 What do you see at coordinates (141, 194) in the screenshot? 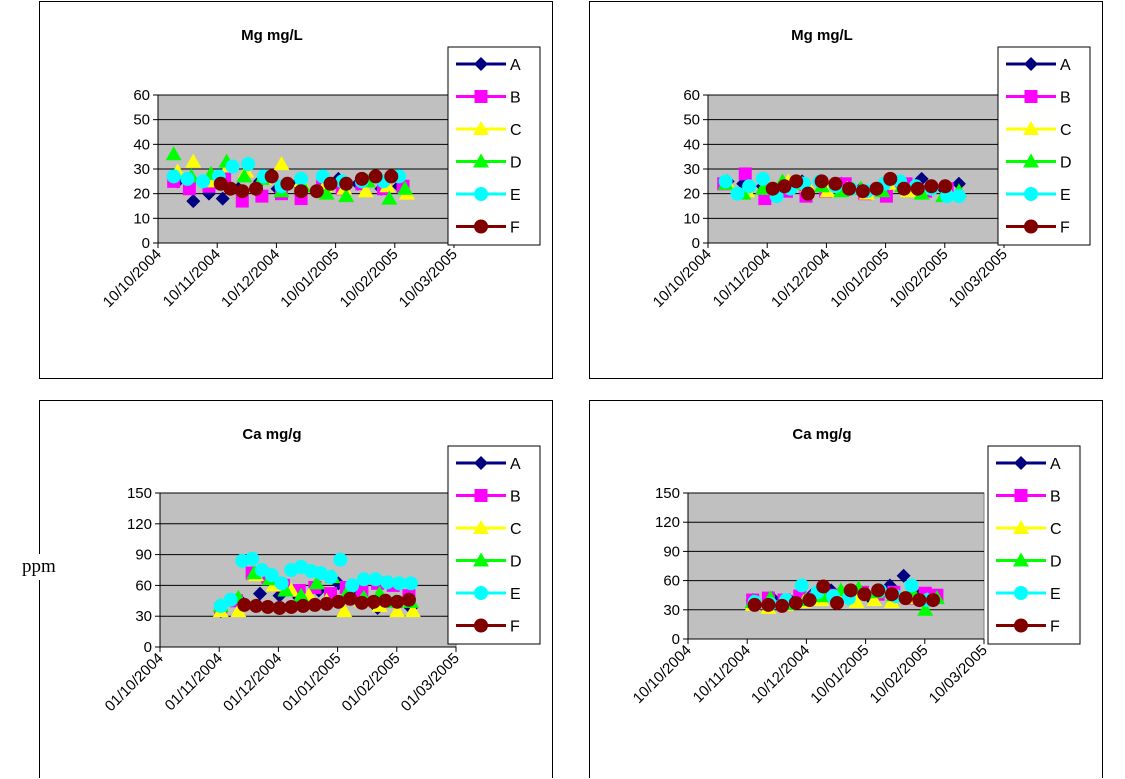
I see `y-tick-label: 20` at bounding box center [141, 194].